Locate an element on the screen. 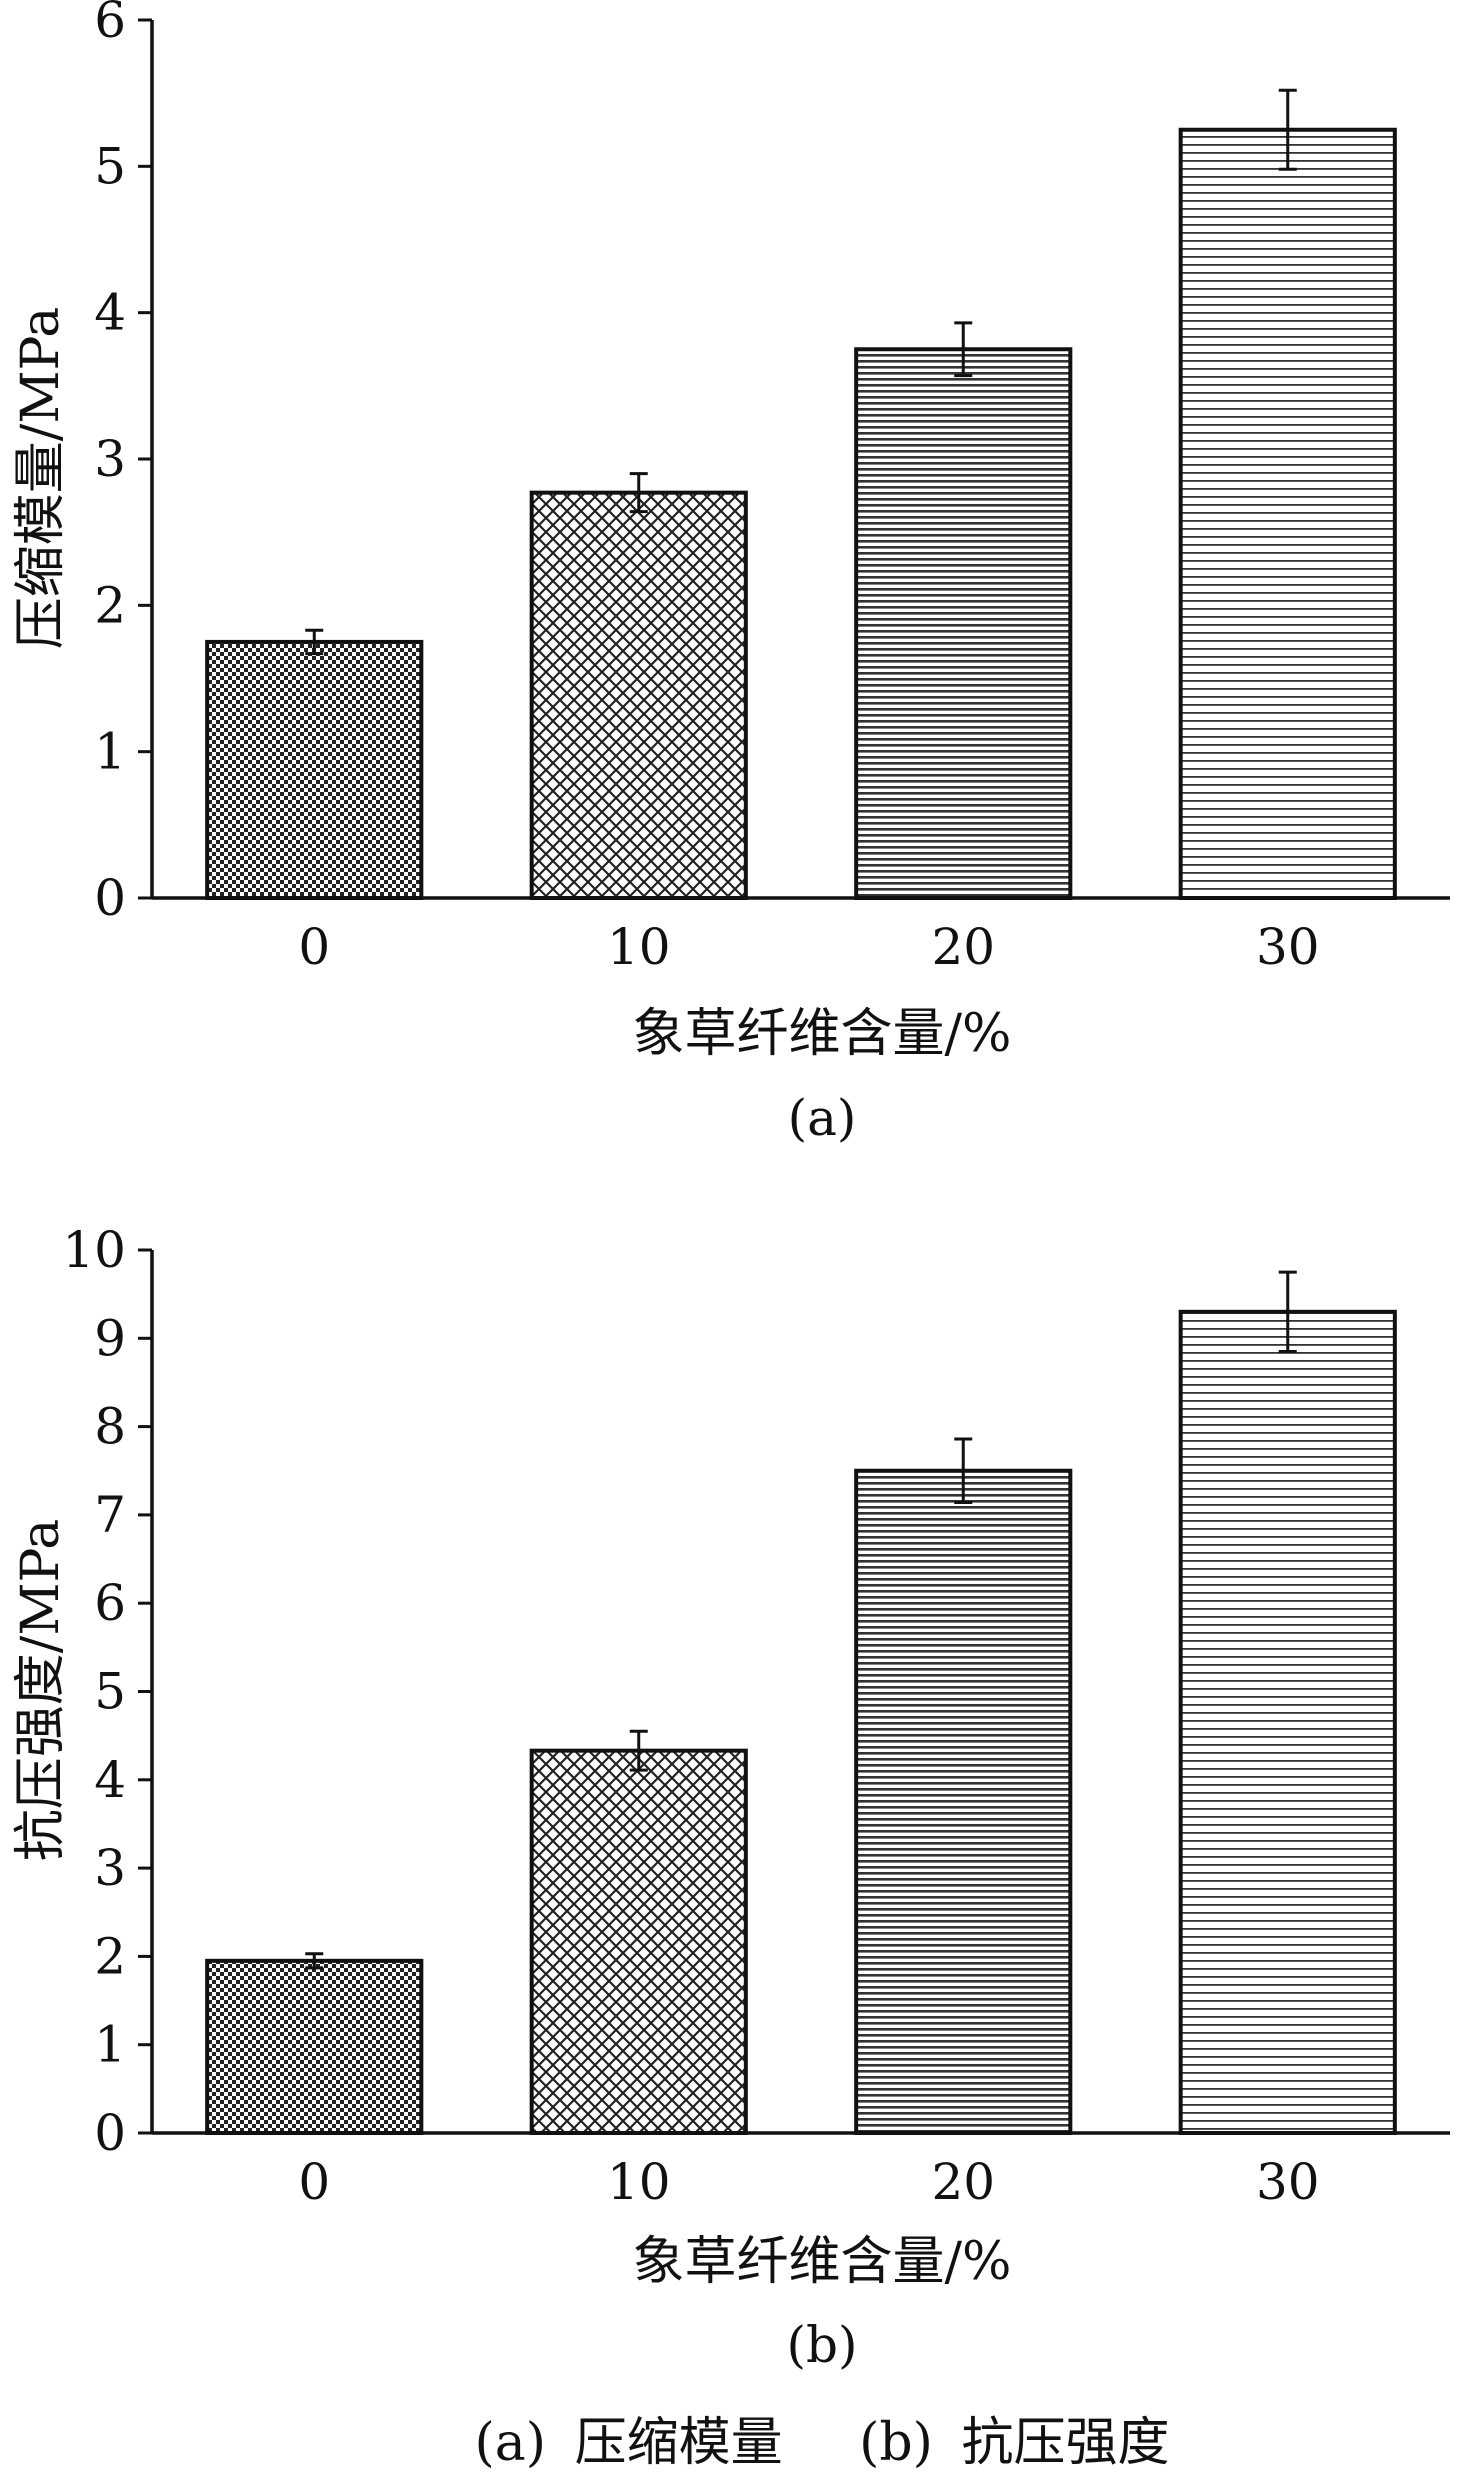 This screenshot has height=2479, width=1461. x-axis-title-b: 象草纤维含量/% is located at coordinates (822, 2262).